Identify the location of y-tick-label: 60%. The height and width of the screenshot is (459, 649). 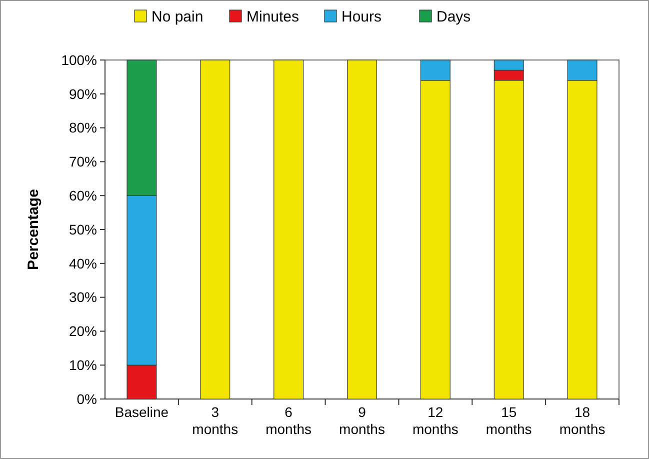
(82, 196).